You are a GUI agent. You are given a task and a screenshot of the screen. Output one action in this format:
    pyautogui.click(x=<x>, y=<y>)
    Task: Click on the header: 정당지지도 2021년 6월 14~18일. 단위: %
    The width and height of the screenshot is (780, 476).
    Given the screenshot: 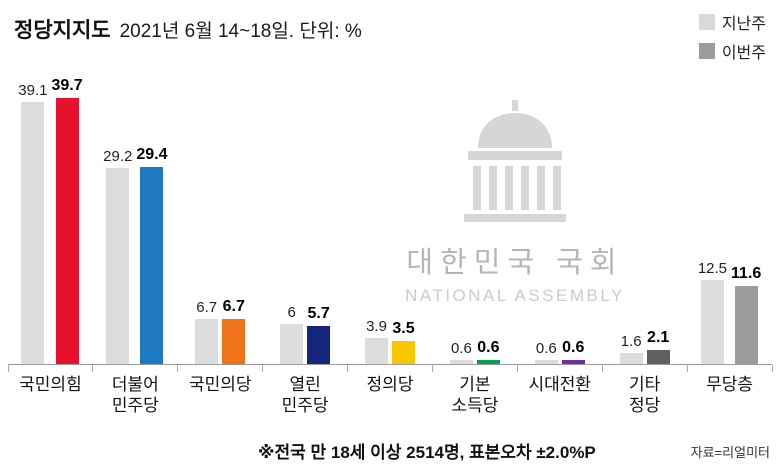 What is the action you would take?
    pyautogui.click(x=188, y=29)
    